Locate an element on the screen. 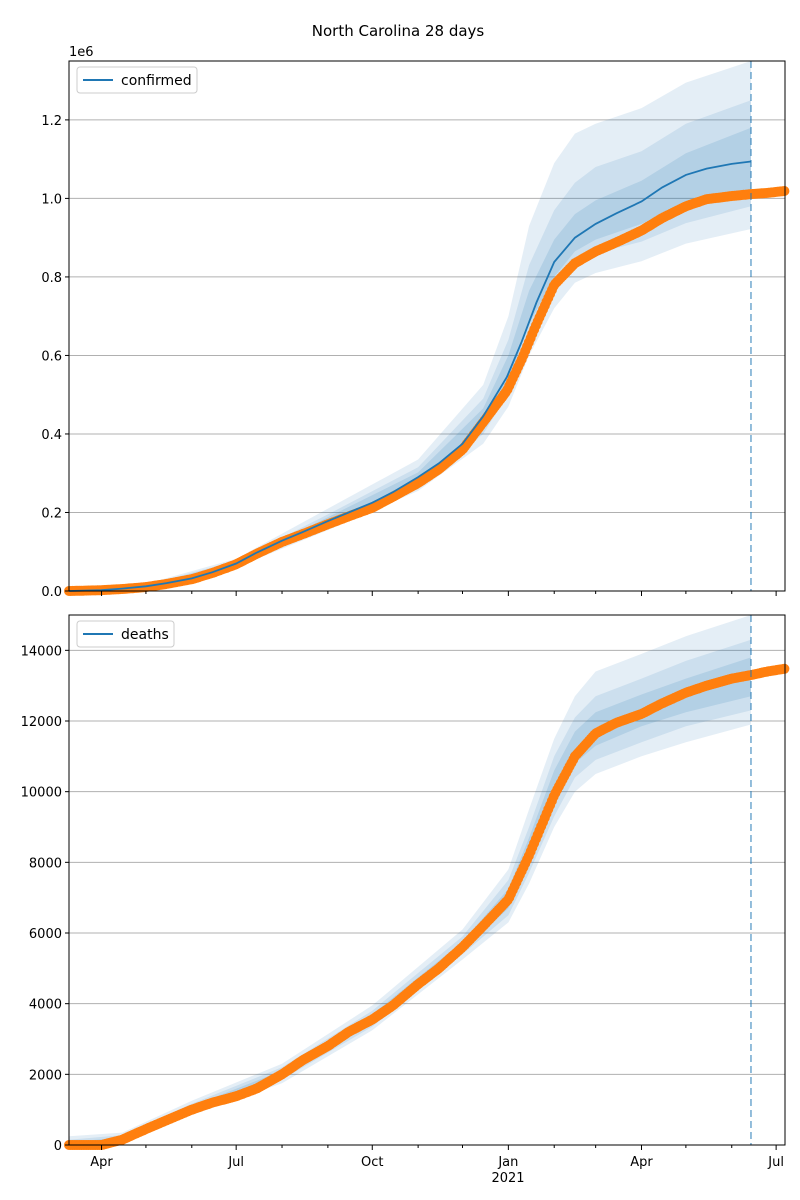  y-tick-label: 0.6 is located at coordinates (51, 356).